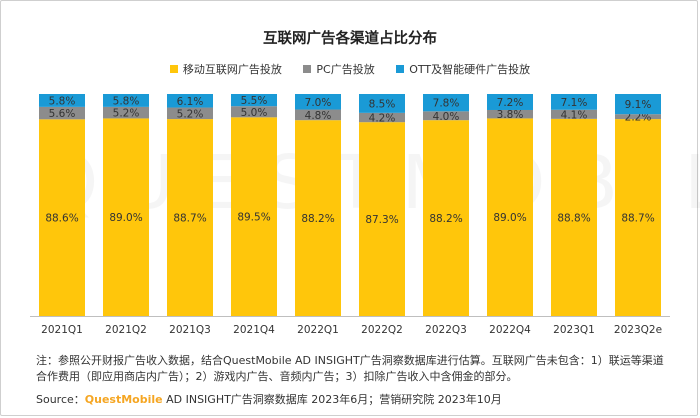 The width and height of the screenshot is (700, 418). I want to click on chart-legend: 移动互联网广告投放 PC广告投放 OTT及智能硬件广告投放, so click(350, 69).